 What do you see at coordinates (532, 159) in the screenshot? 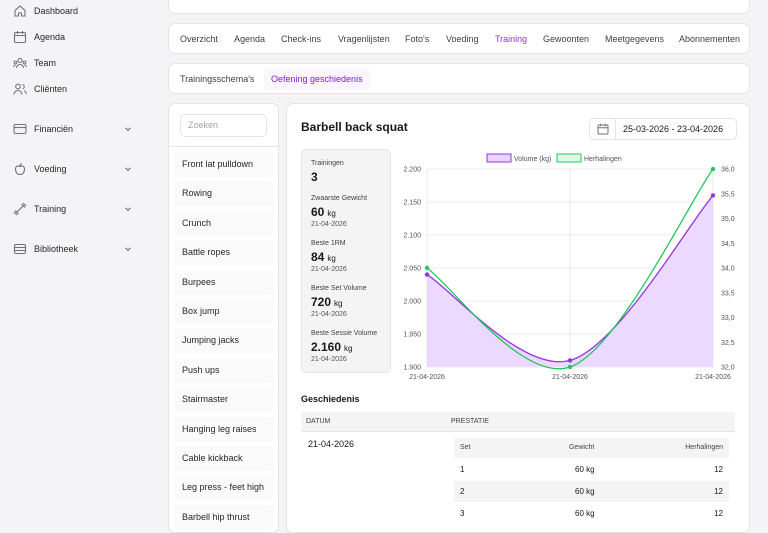
I see `legend-label-volume: Volume (kg)` at bounding box center [532, 159].